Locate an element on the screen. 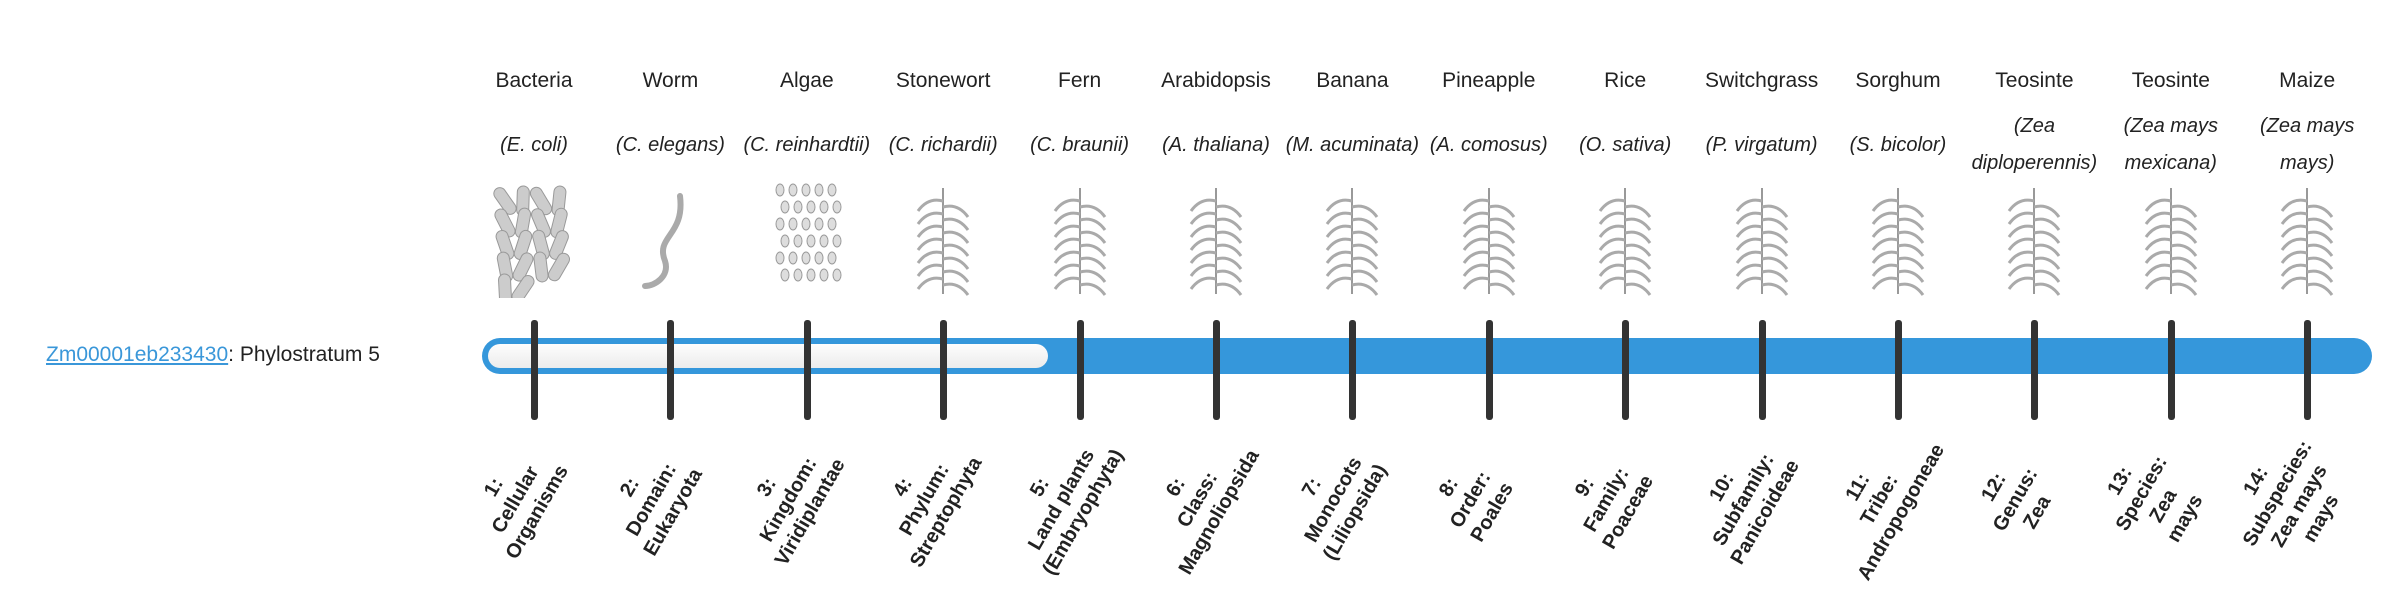 The height and width of the screenshot is (599, 2400). worm-icon is located at coordinates (670, 237).